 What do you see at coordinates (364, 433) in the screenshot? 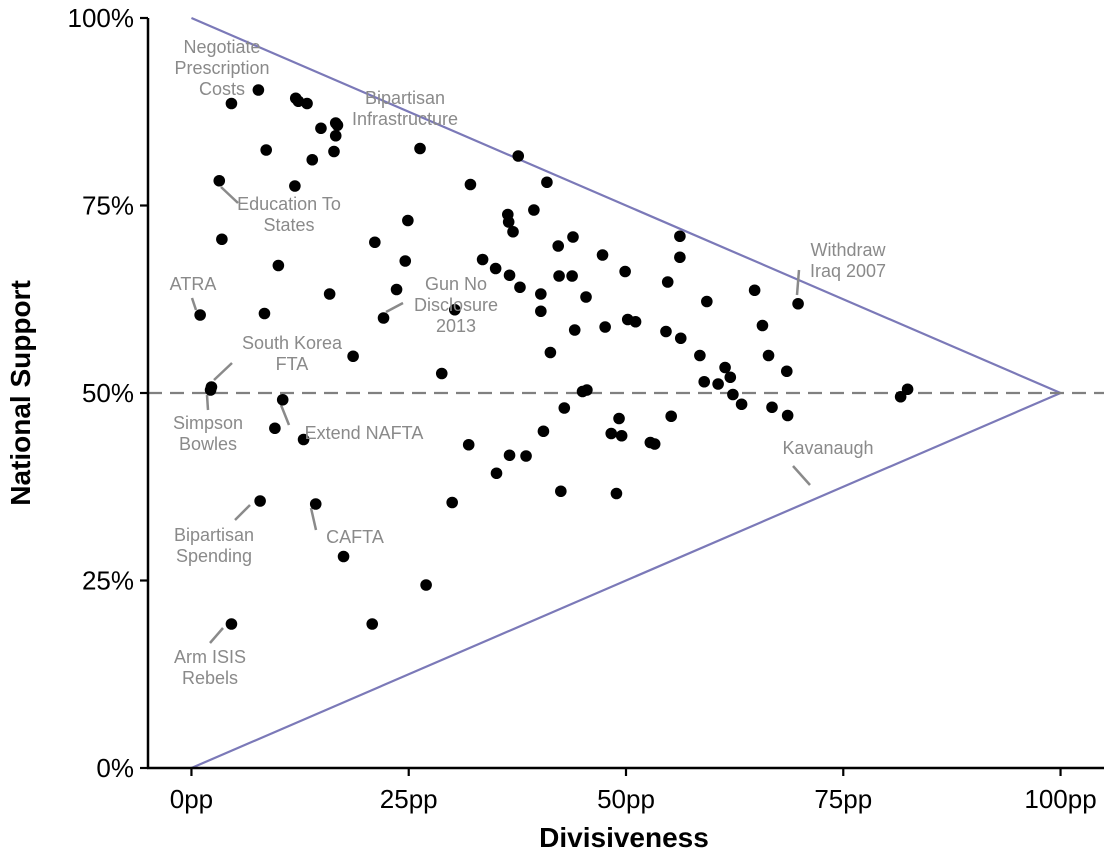
I see `annotation-label: Extend NAFTA` at bounding box center [364, 433].